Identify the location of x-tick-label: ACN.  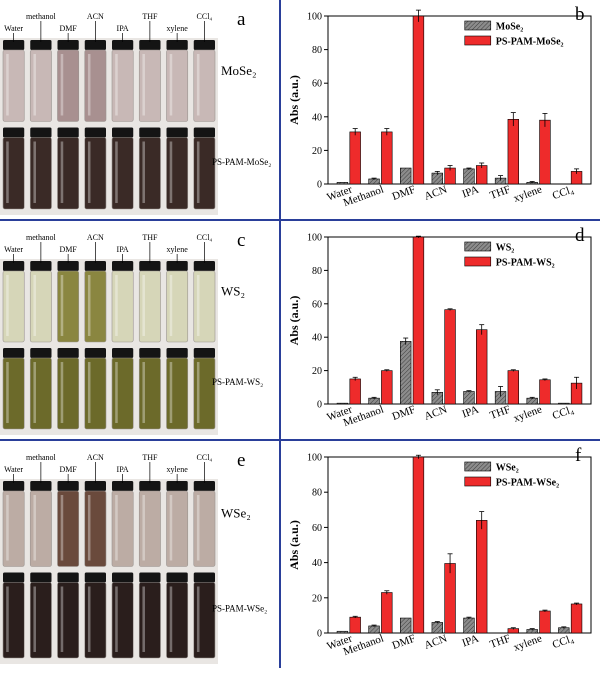
(436, 642).